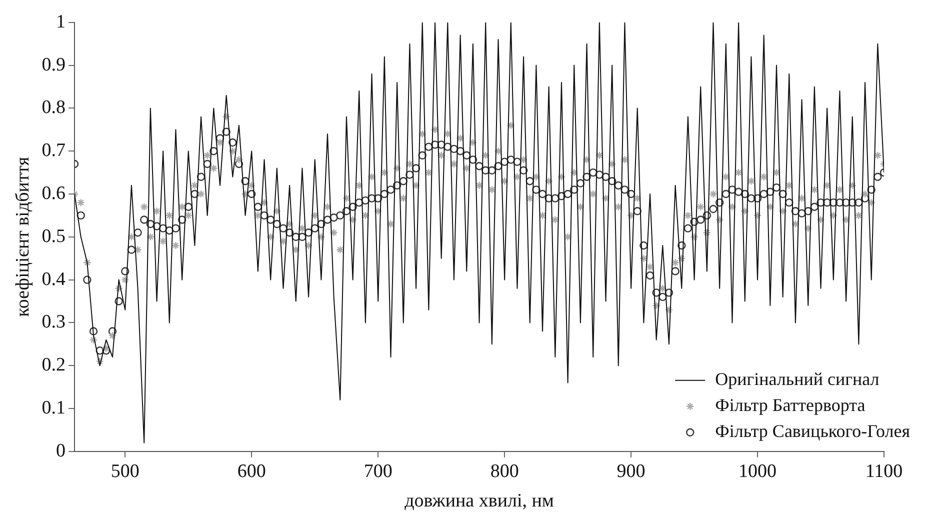  What do you see at coordinates (54, 279) in the screenshot?
I see `y-tick-label: 0.4` at bounding box center [54, 279].